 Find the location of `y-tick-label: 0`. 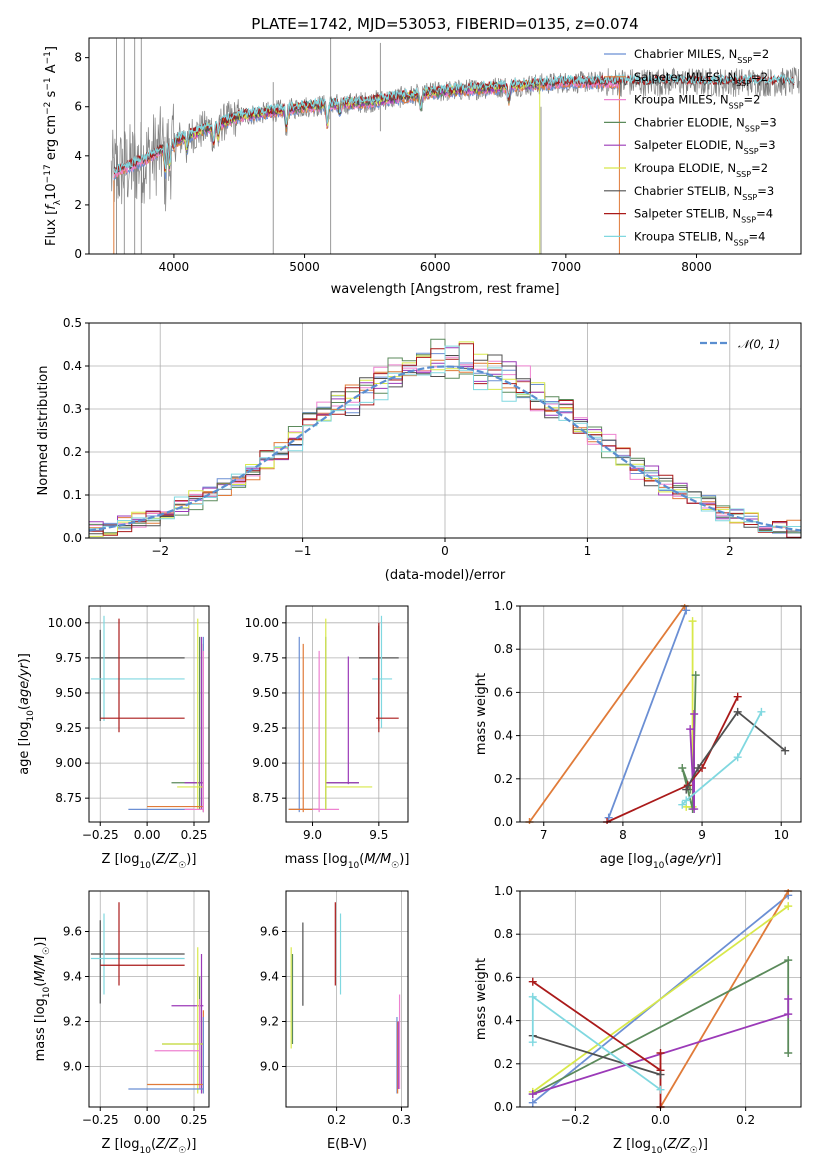

y-tick-label: 0 is located at coordinates (78, 254).